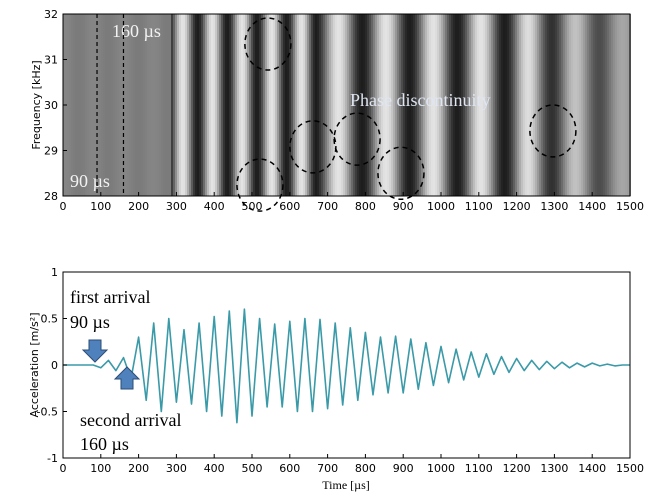  Describe the element at coordinates (136, 31) in the screenshot. I see `annotation: 160 µs` at that location.